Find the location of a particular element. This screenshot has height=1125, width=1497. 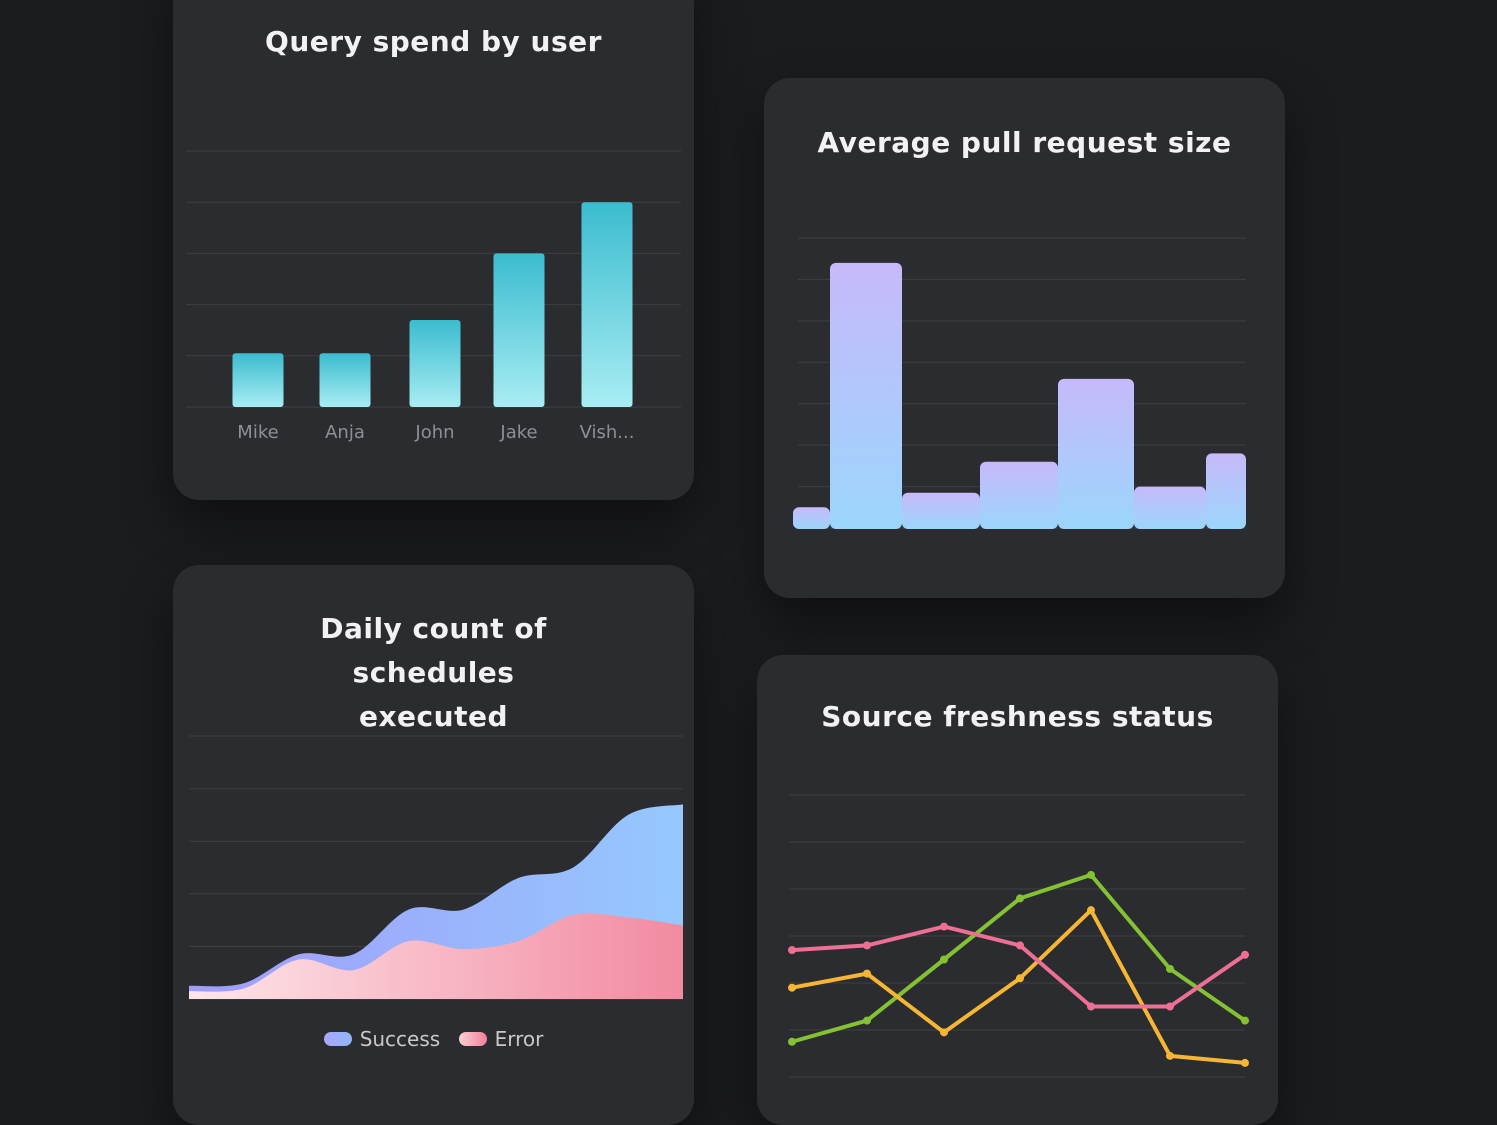

freshness-chart is located at coordinates (1018, 936).